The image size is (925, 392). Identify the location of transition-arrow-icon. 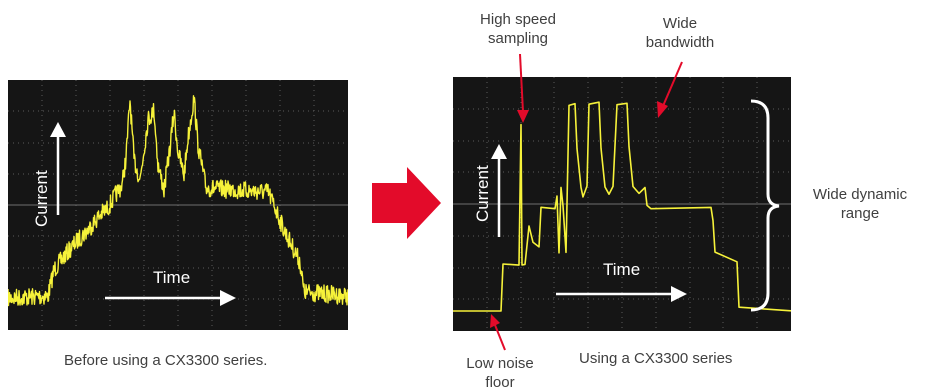
(406, 203).